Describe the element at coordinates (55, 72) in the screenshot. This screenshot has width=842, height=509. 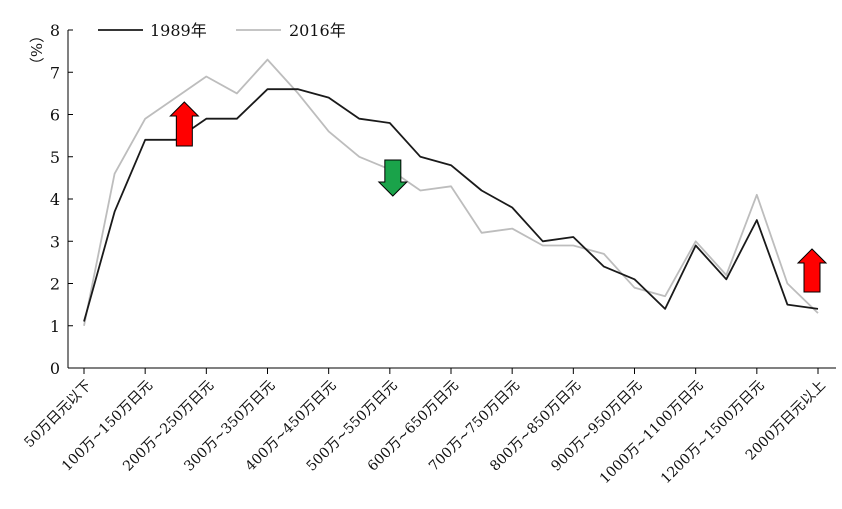
I see `y-tick-label: 7` at that location.